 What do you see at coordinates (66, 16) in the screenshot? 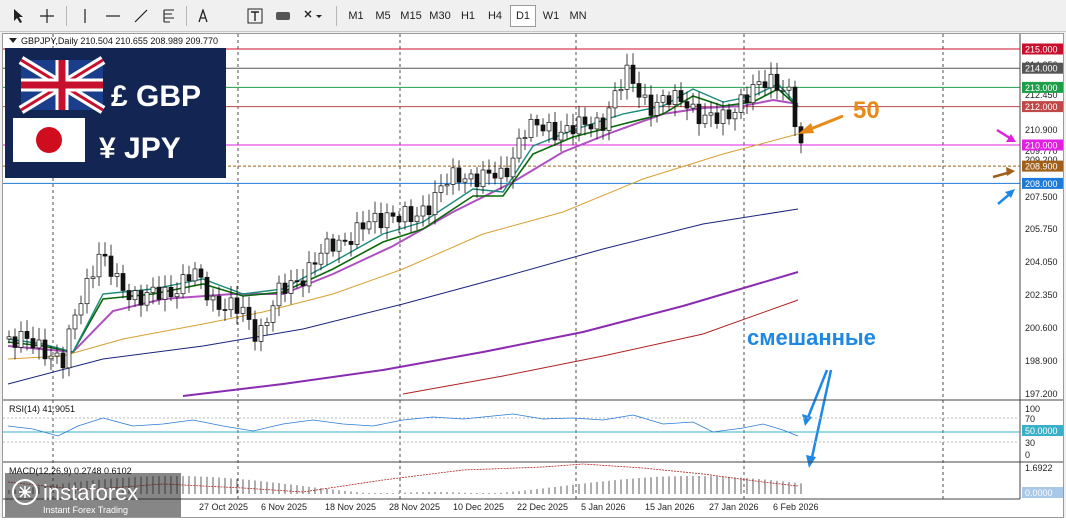
I see `toolbar-separator` at bounding box center [66, 16].